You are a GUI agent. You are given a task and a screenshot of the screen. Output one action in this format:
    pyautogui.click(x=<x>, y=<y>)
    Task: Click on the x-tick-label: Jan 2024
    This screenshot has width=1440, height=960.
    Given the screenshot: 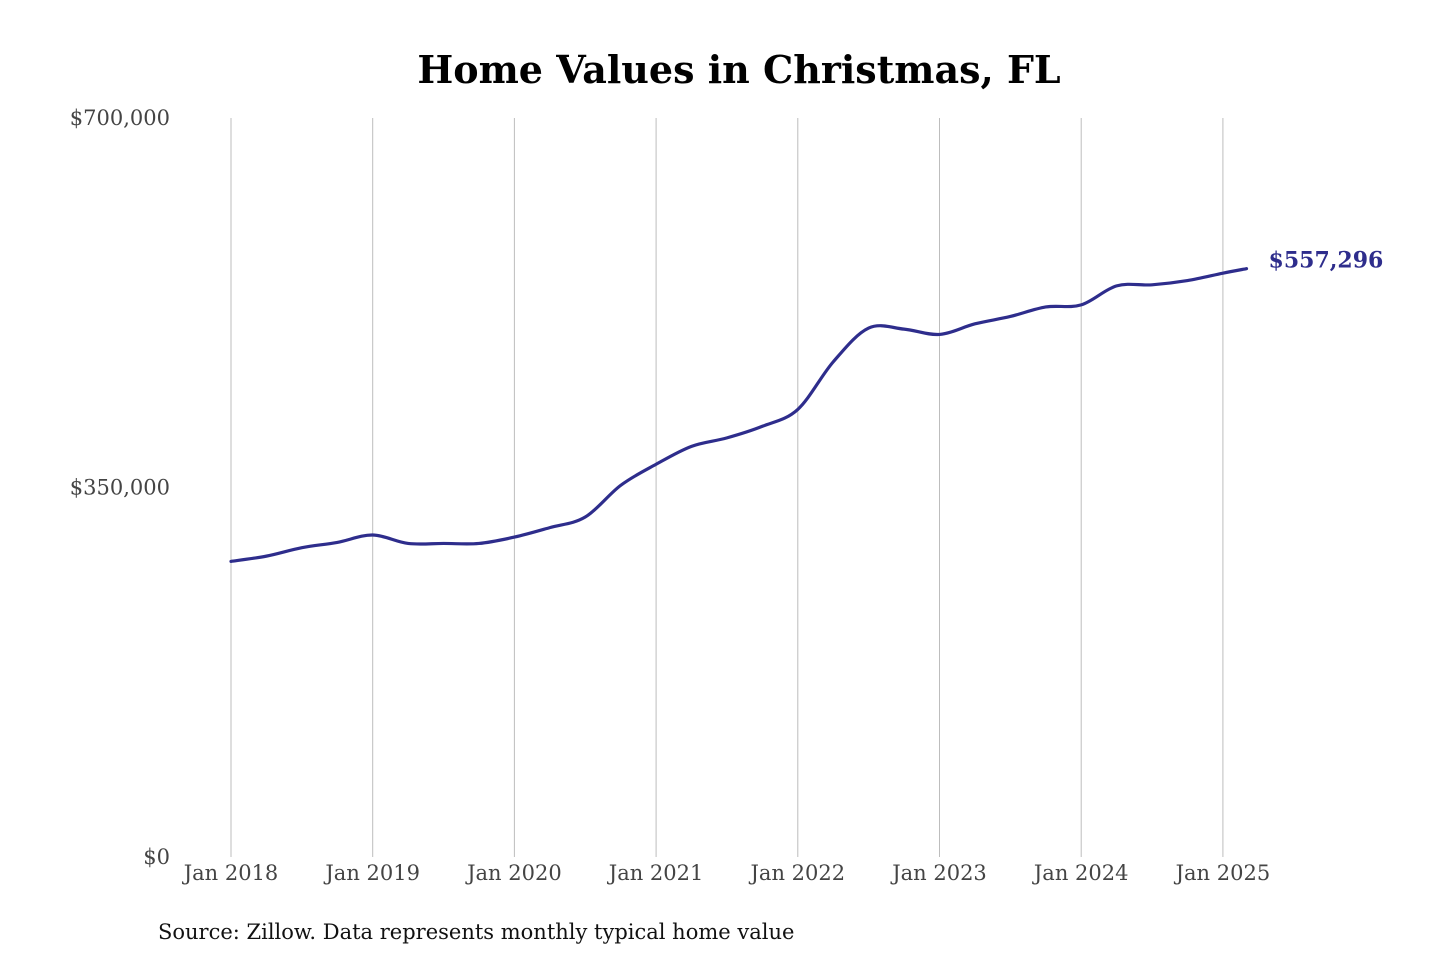 What is the action you would take?
    pyautogui.click(x=1080, y=873)
    